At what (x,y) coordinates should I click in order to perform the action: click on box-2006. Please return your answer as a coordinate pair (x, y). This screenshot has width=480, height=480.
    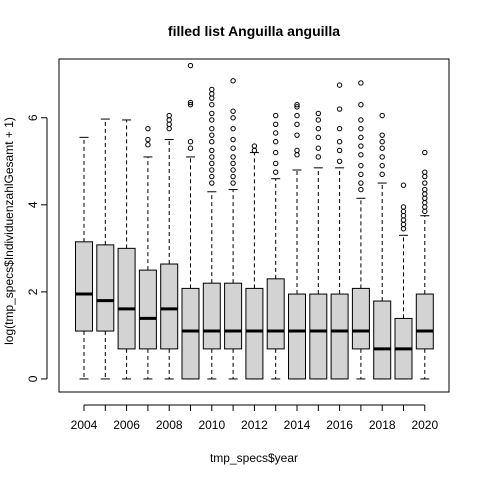
    Looking at the image, I should click on (126, 249).